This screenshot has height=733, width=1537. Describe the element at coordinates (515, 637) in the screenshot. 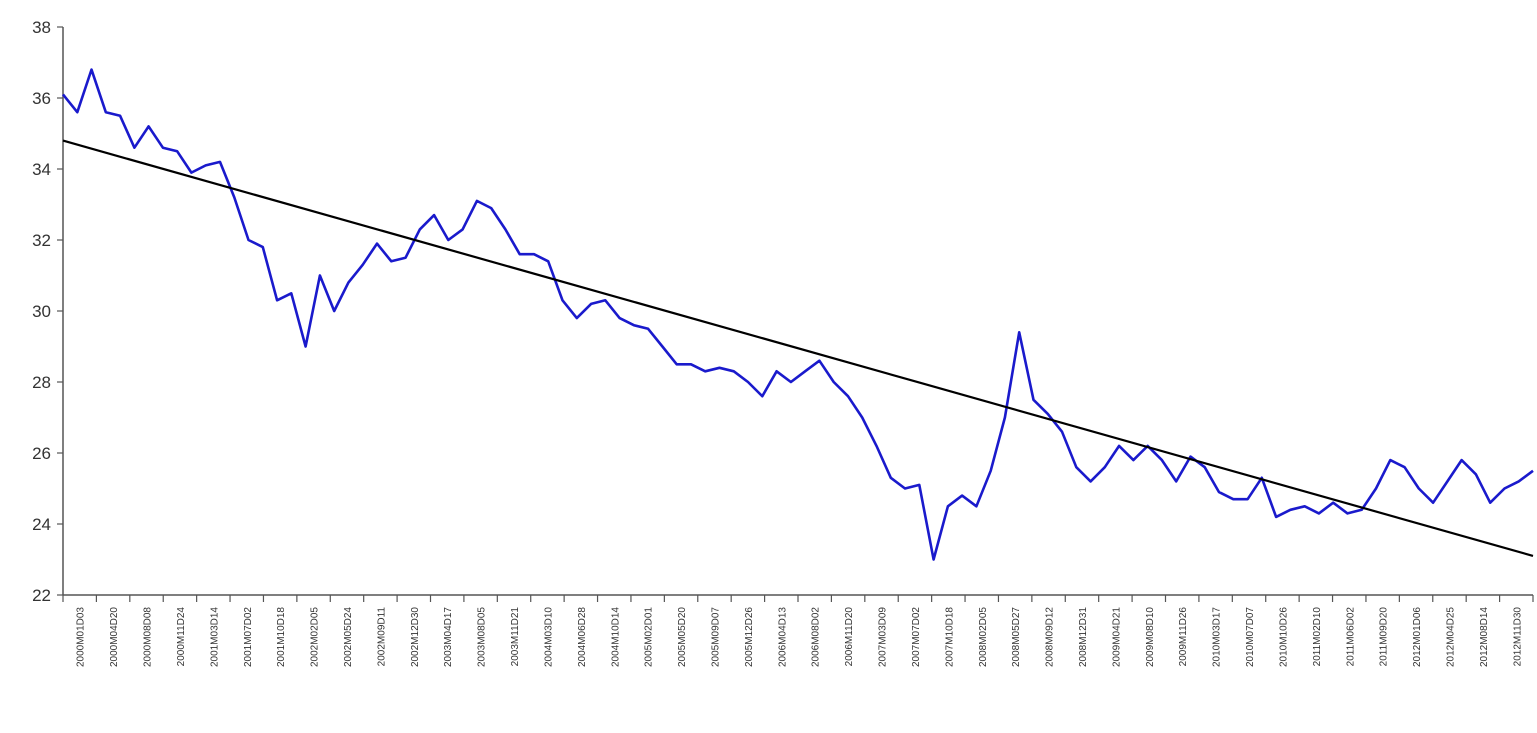

I see `x-tick-label: 2003M11D21` at that location.